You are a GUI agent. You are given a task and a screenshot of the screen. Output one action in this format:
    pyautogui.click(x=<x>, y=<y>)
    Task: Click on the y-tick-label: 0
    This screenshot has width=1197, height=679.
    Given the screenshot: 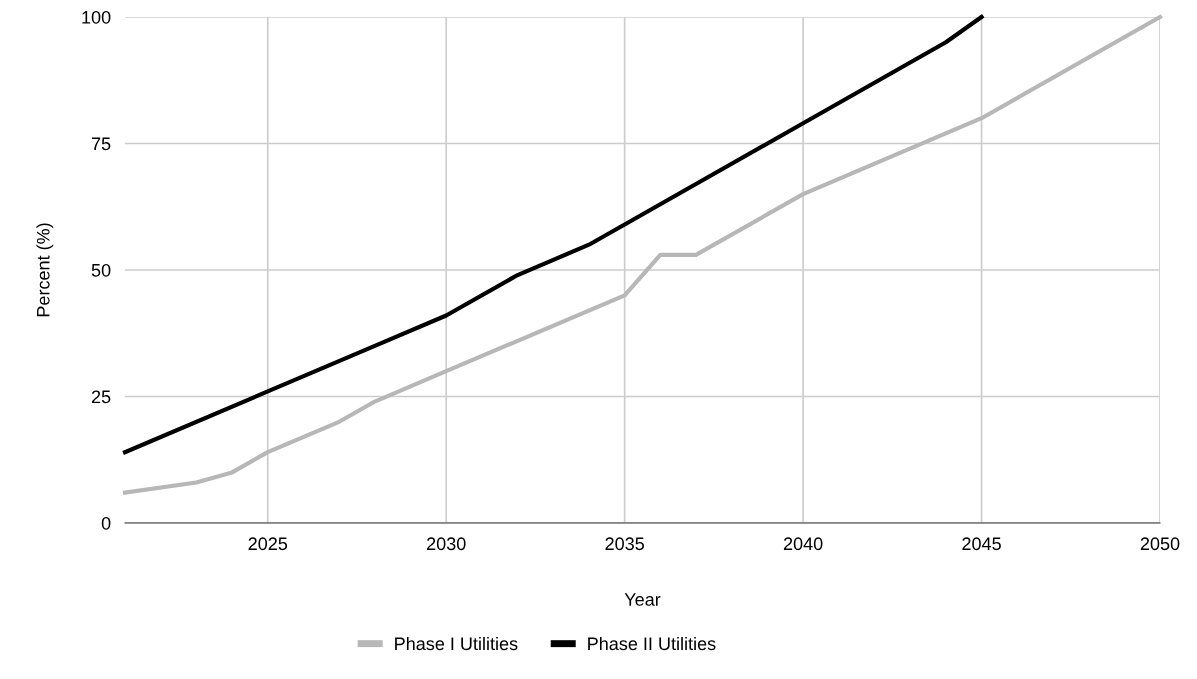 What is the action you would take?
    pyautogui.click(x=106, y=523)
    